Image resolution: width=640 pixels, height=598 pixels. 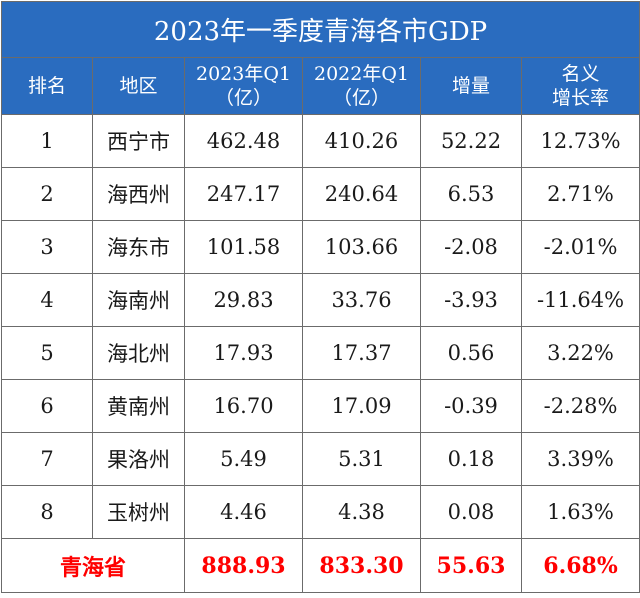 What do you see at coordinates (471, 565) in the screenshot?
I see `total-delta-cell: 55.63` at bounding box center [471, 565].